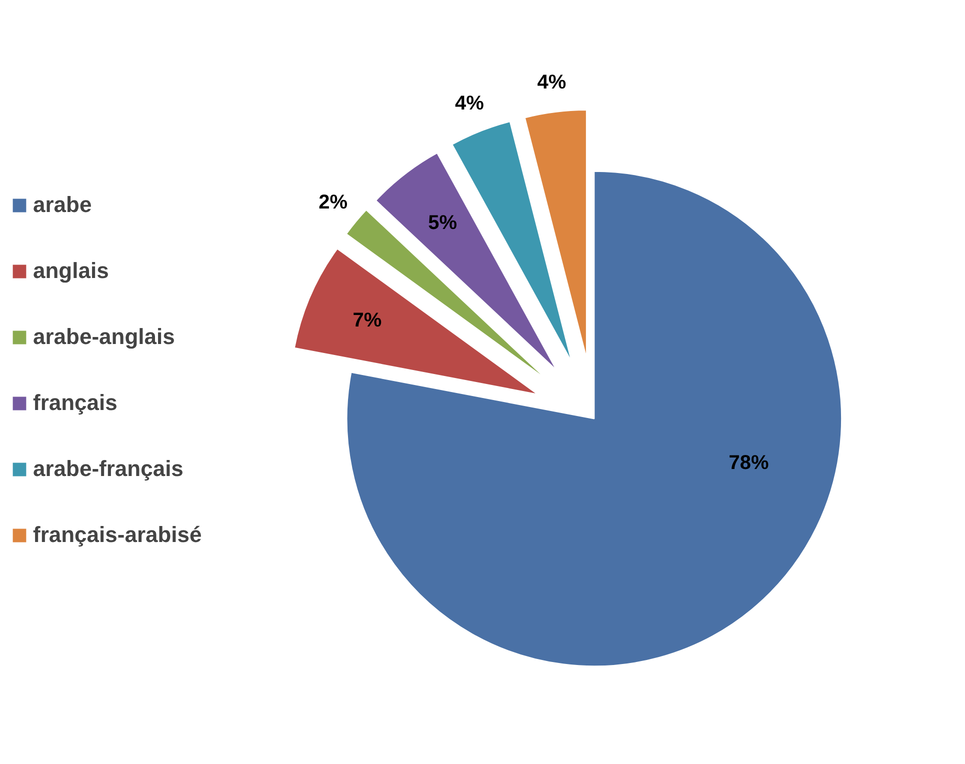  I want to click on legend-label: arabe, so click(62, 205).